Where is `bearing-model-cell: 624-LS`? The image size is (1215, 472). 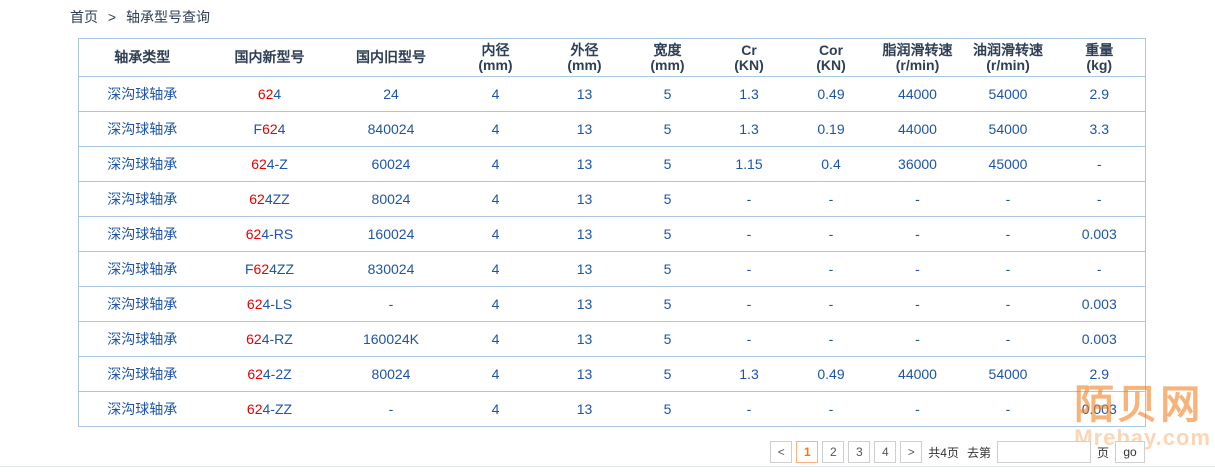 bearing-model-cell: 624-LS is located at coordinates (270, 304).